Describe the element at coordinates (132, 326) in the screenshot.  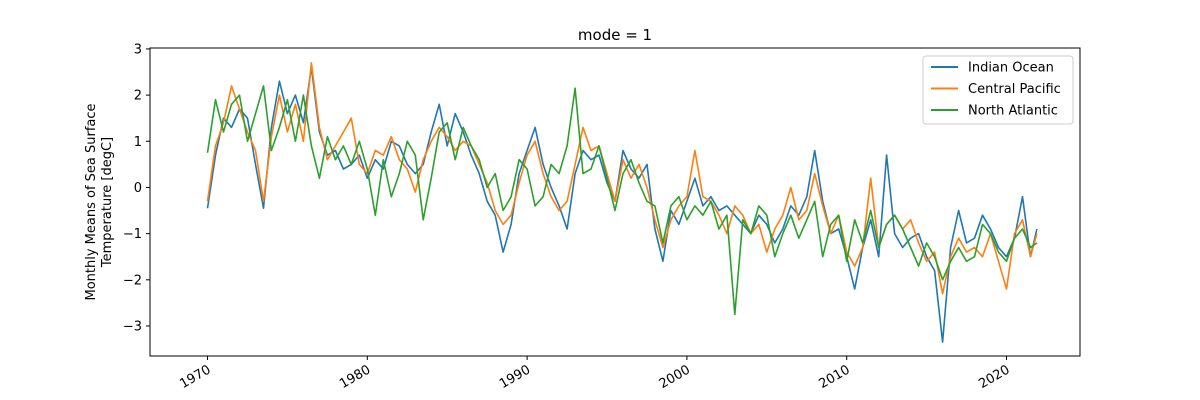
I see `y-tick-label: −3` at that location.